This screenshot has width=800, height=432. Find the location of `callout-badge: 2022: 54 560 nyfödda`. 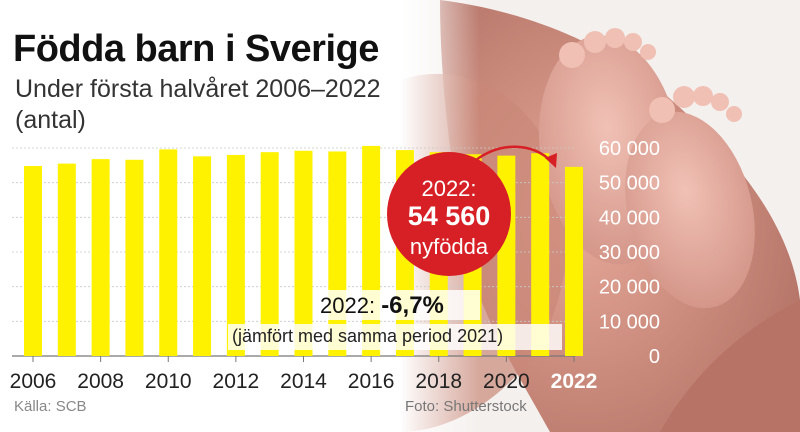

callout-badge: 2022: 54 560 nyfödda is located at coordinates (449, 214).